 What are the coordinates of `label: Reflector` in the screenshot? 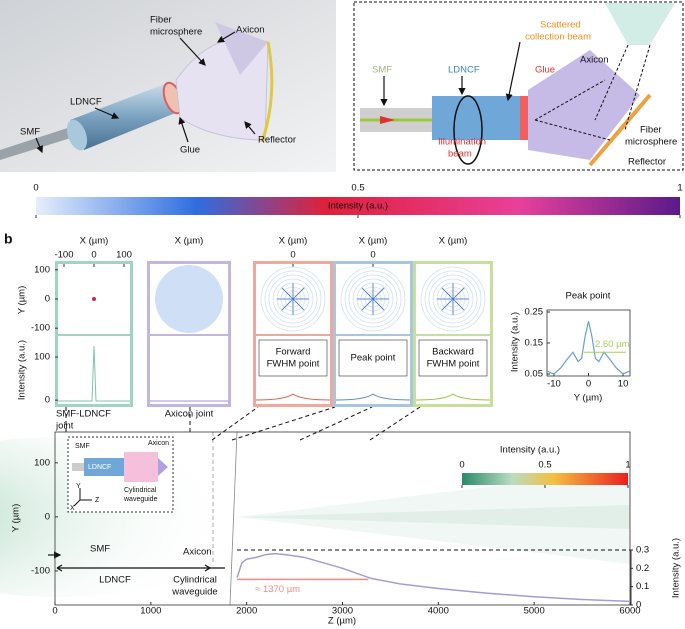 It's located at (277, 140).